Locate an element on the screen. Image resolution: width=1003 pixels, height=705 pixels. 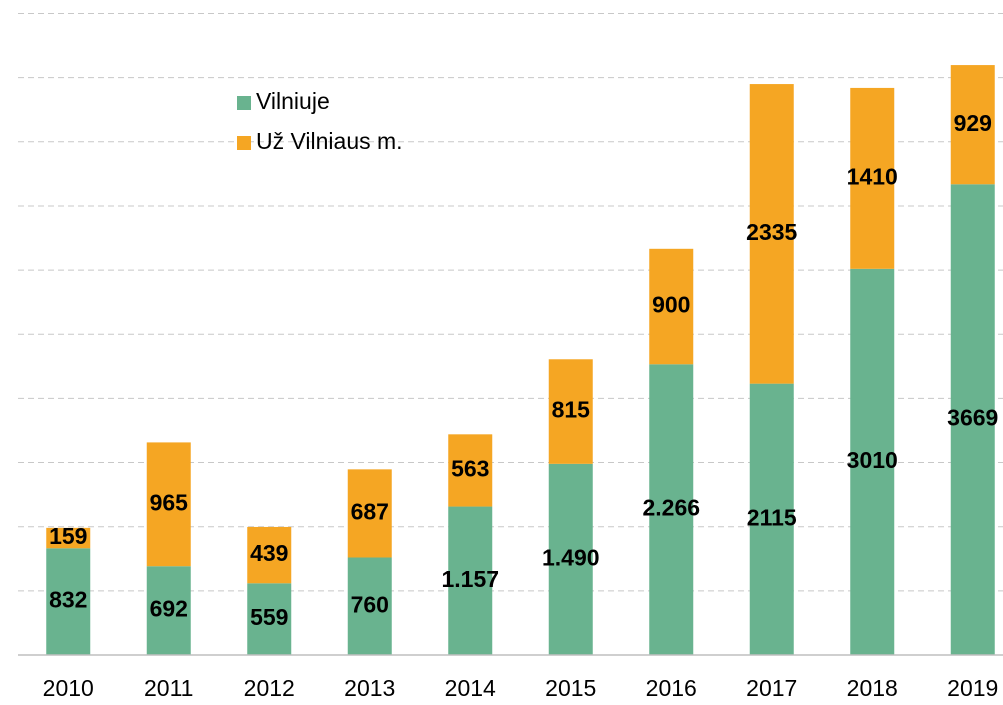
data-label: 1410 is located at coordinates (872, 176).